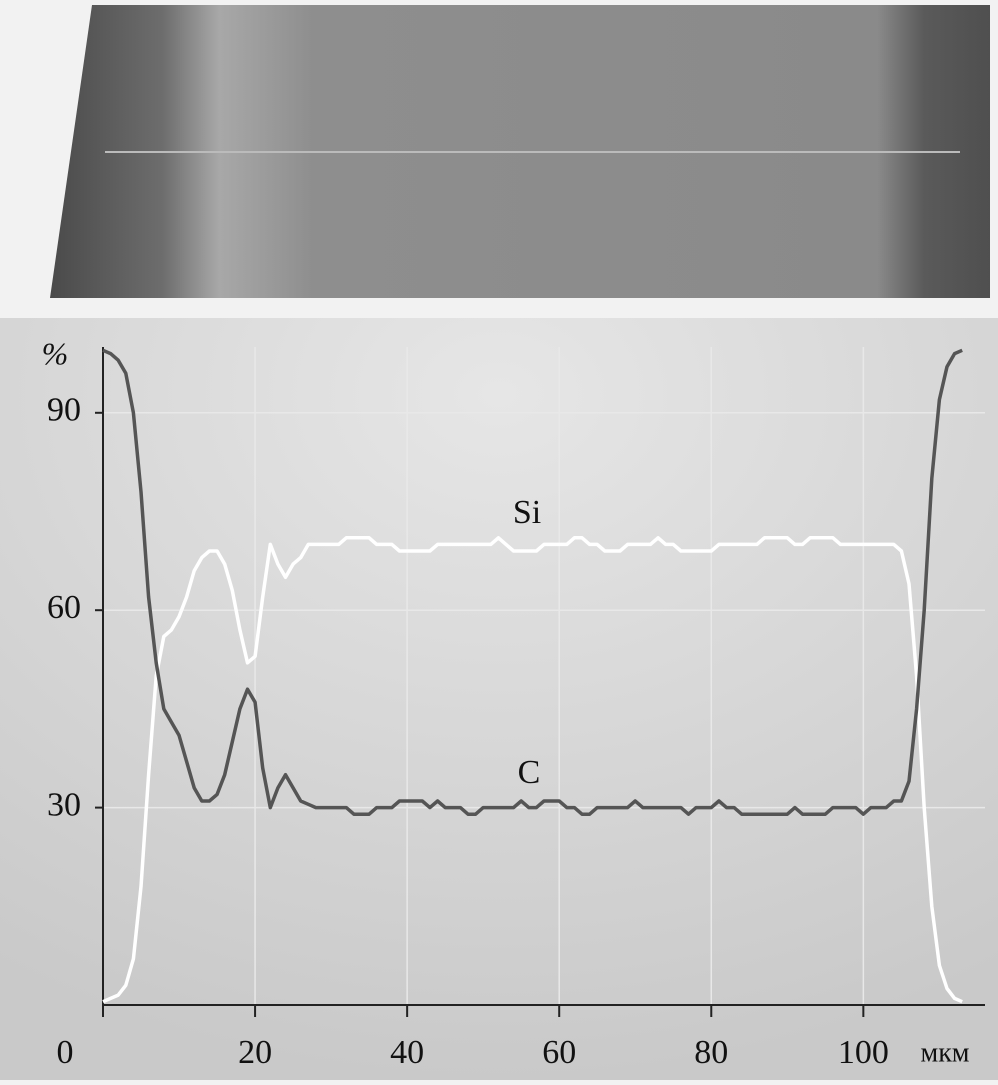  What do you see at coordinates (559, 1052) in the screenshot?
I see `x-tick-label: 60` at bounding box center [559, 1052].